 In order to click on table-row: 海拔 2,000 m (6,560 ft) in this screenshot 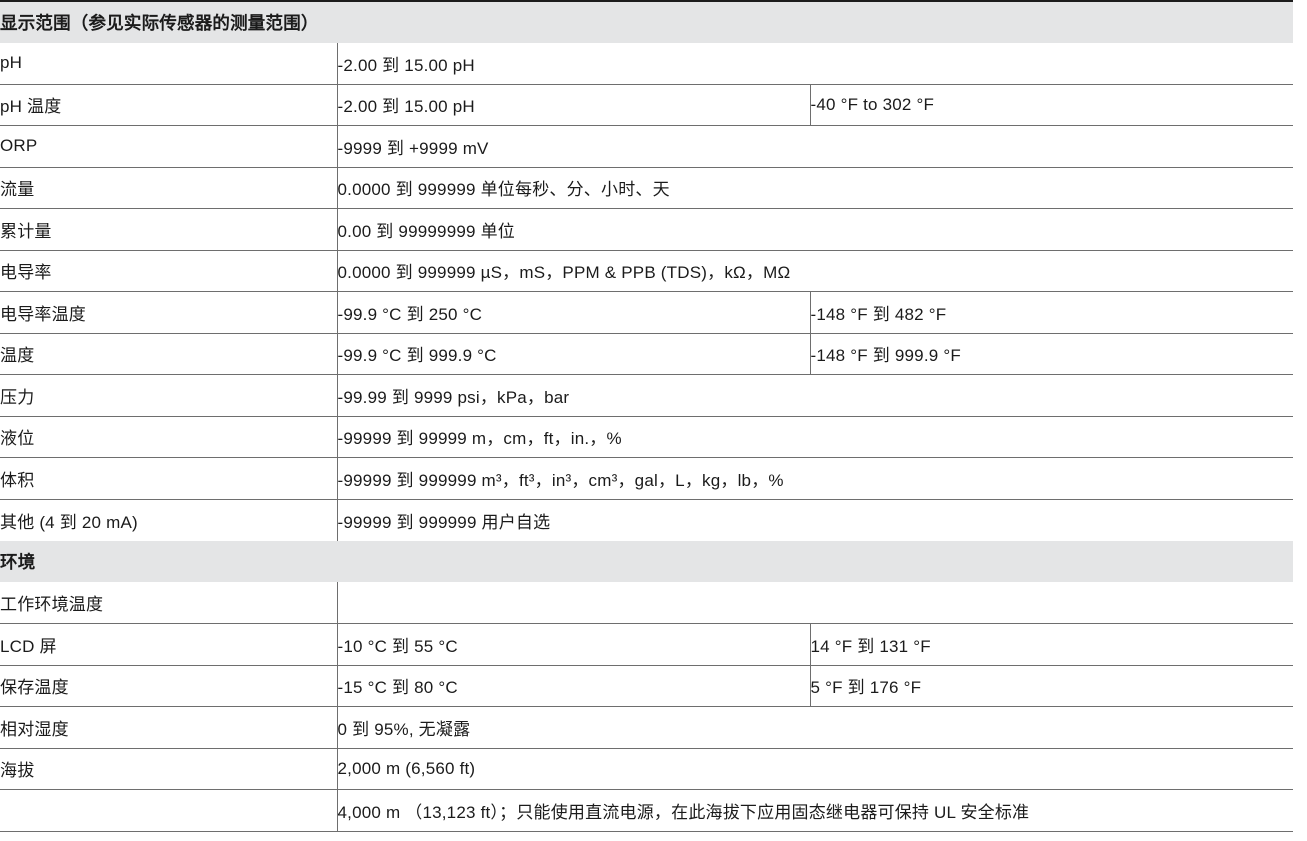, I will do `click(646, 768)`.